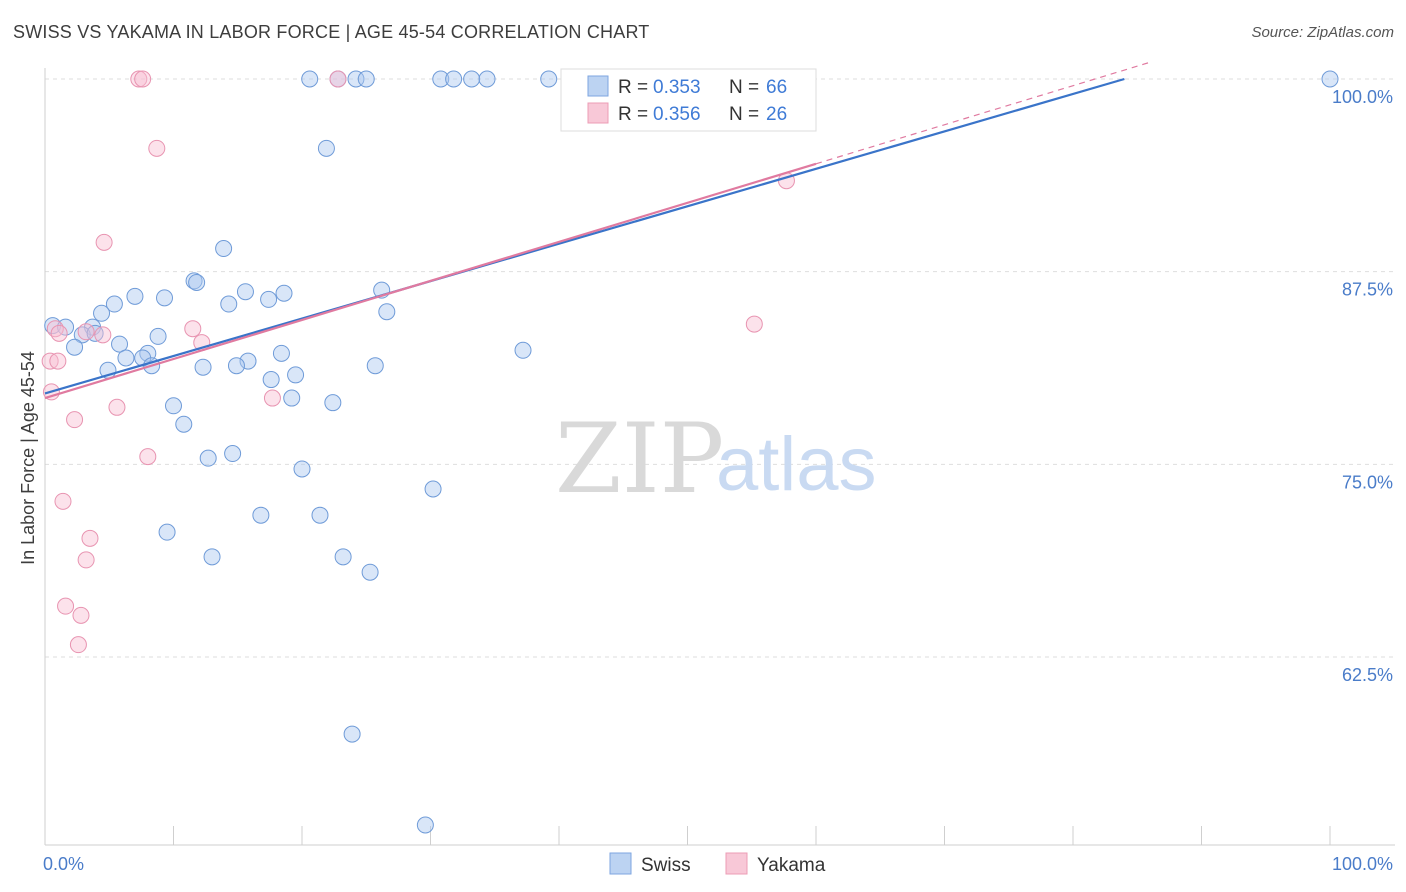 This screenshot has height=892, width=1406. I want to click on y-axis-label: In Labor Force | Age 45-54, so click(28, 458).